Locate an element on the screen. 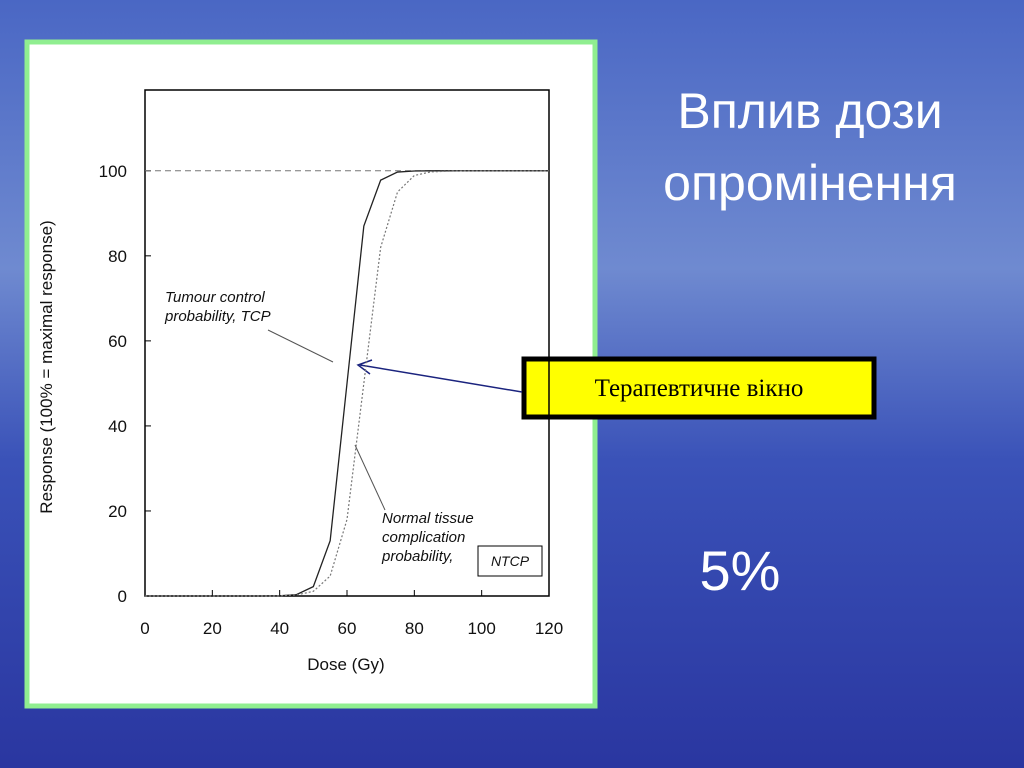  arrow is located at coordinates (441, 378).